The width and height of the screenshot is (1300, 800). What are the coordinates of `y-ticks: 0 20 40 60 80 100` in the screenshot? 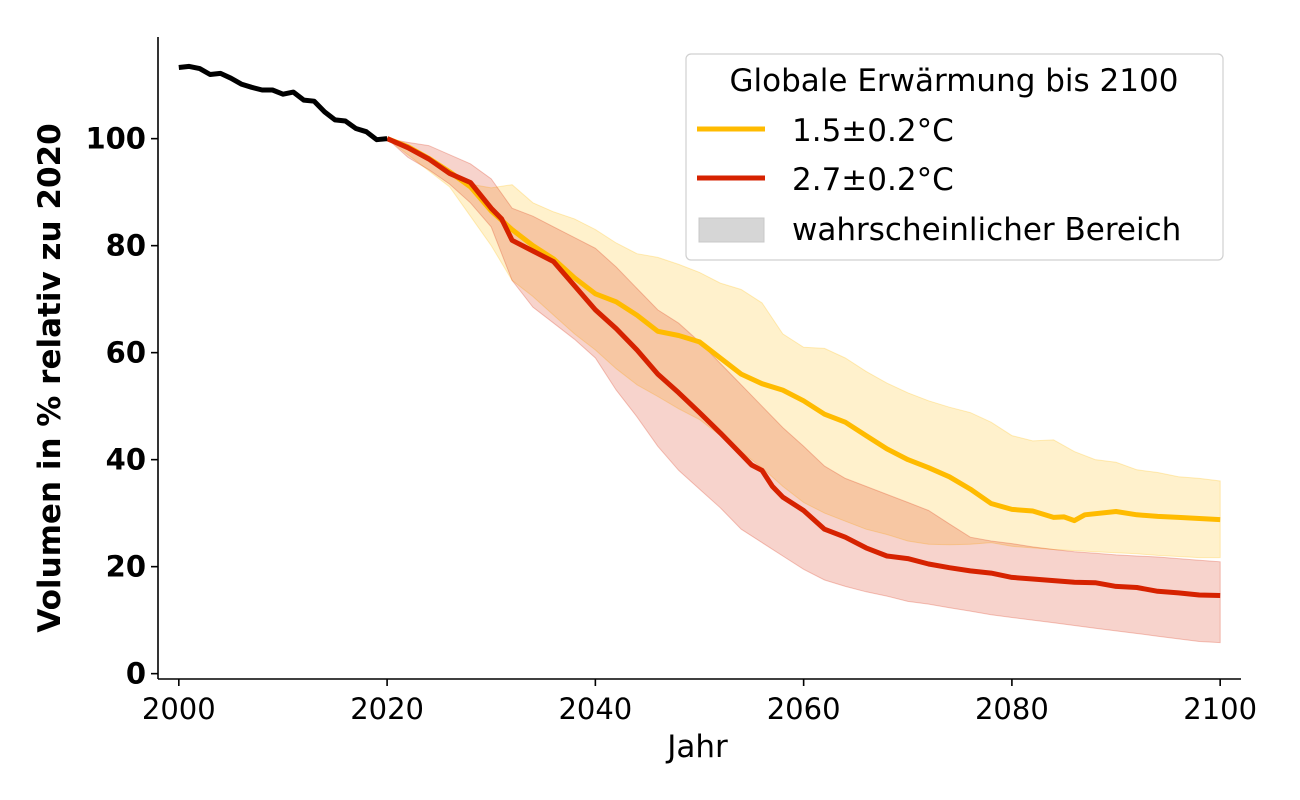 It's located at (121, 406).